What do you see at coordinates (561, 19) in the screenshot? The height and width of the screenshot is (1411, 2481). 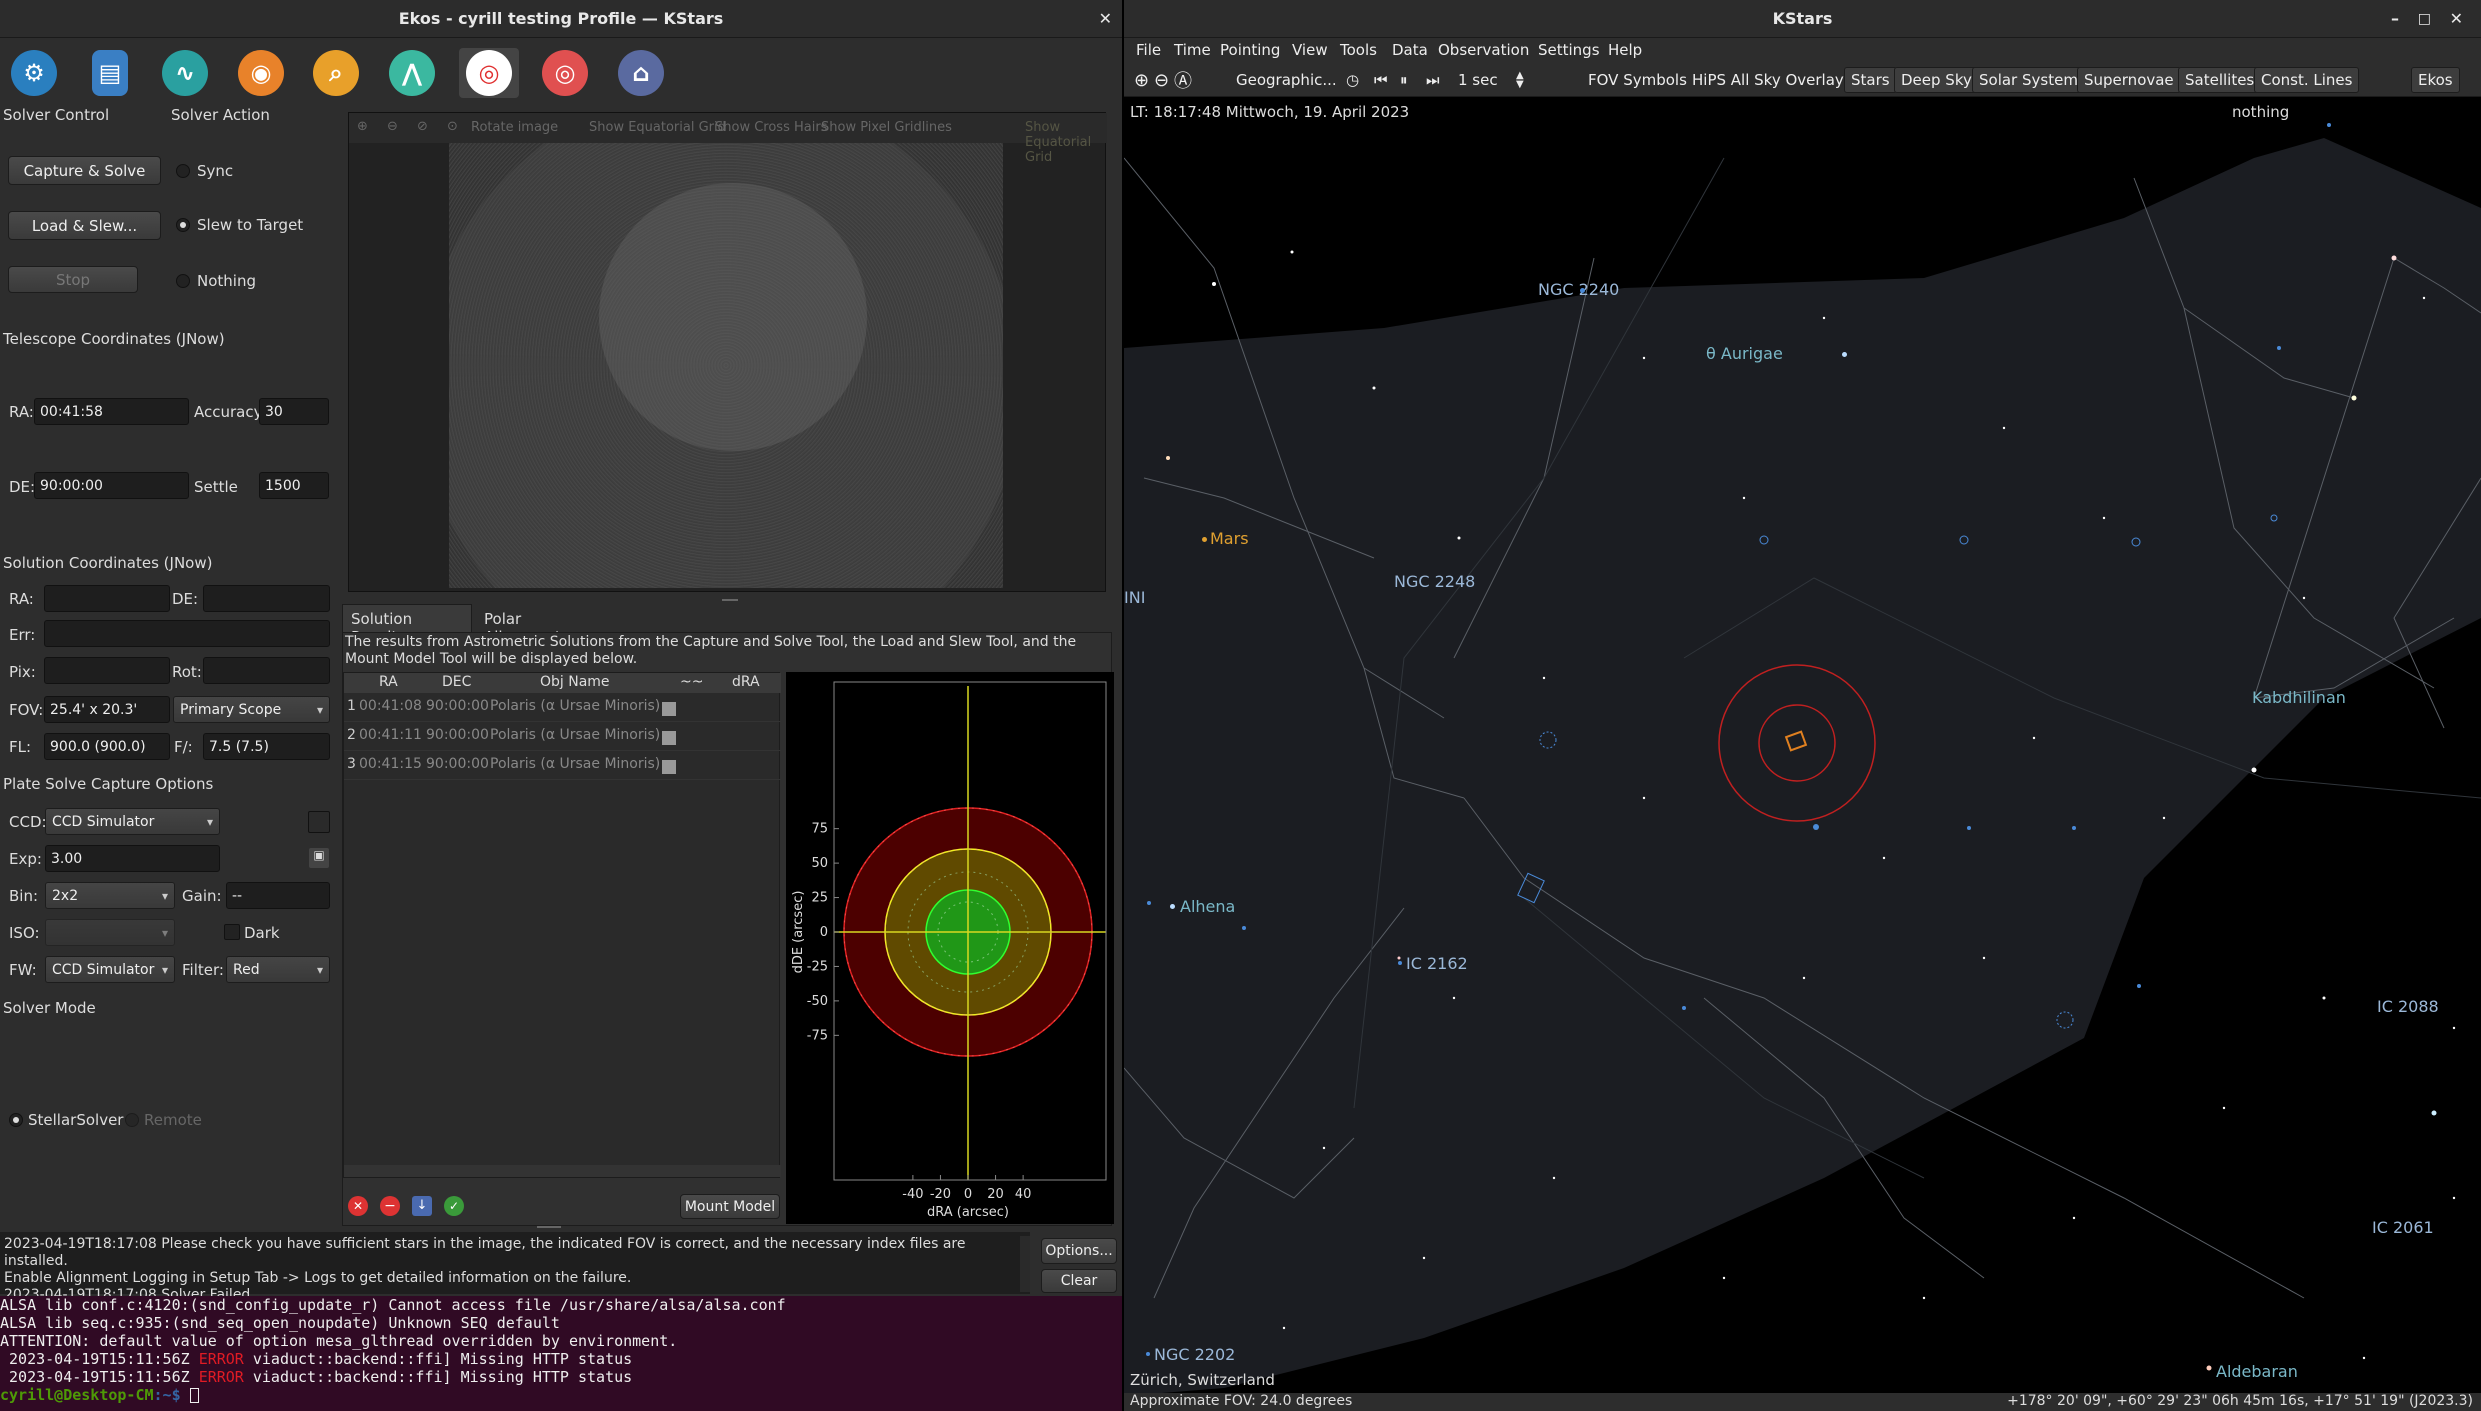 I see `ekos-titlebar: Ekos - cyrill testing Profile — KStars ✕` at bounding box center [561, 19].